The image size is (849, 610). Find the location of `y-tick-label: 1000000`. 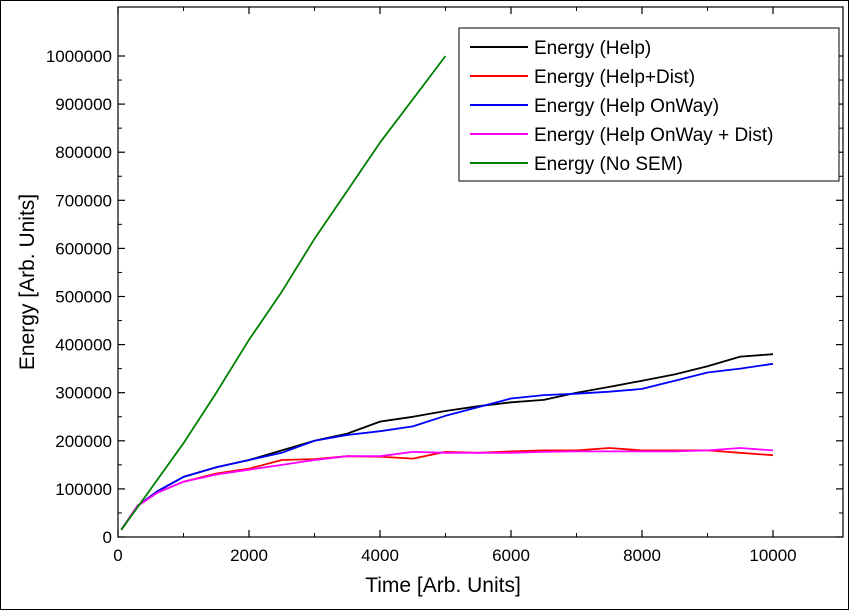

y-tick-label: 1000000 is located at coordinates (79, 56).